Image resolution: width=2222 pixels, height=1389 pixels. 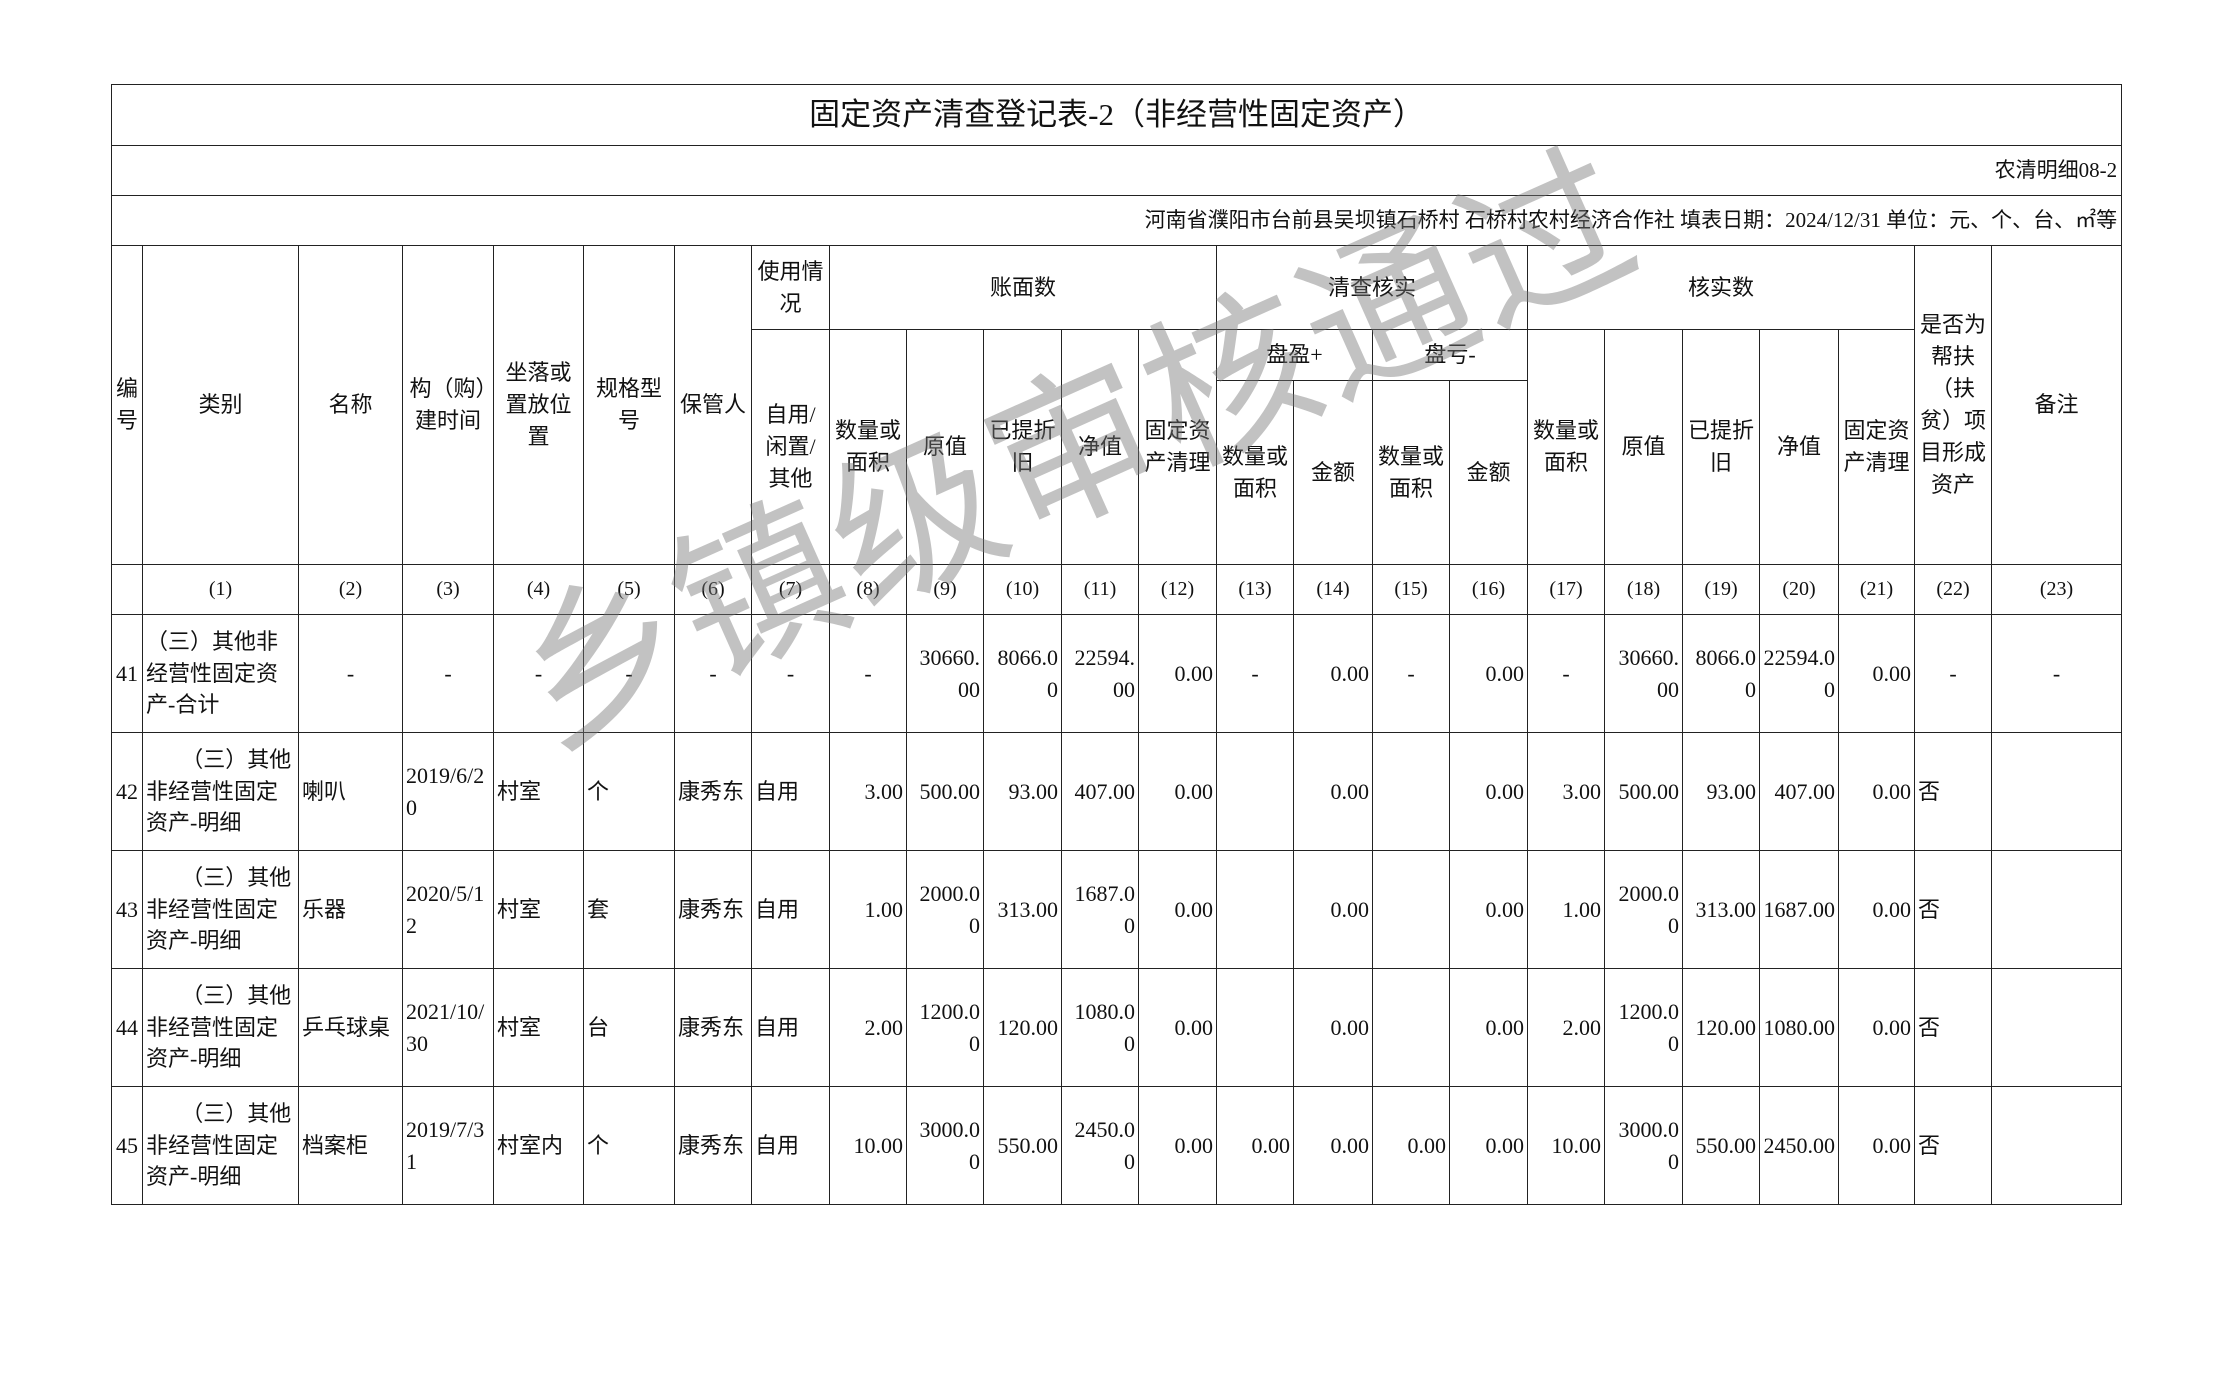 I want to click on table-cell: 乒乓球桌, so click(x=350, y=1027).